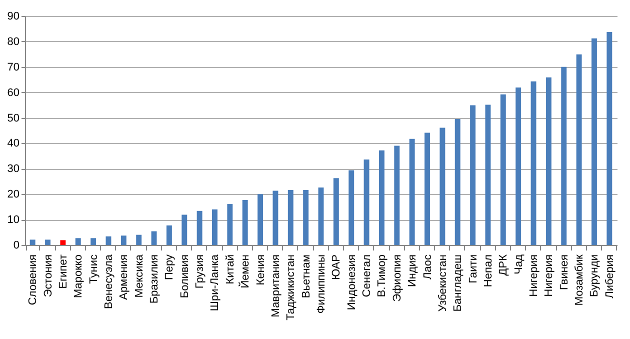 The width and height of the screenshot is (630, 339). What do you see at coordinates (397, 278) in the screenshot?
I see `x-tick-label: Эфиопия` at bounding box center [397, 278].